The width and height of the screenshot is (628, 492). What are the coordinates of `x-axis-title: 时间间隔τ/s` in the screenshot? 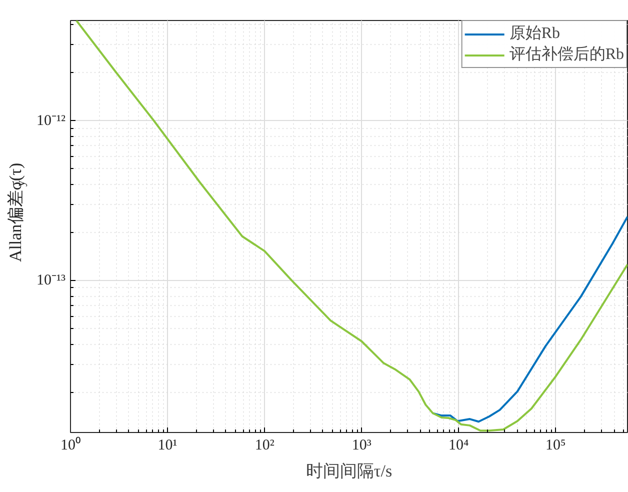 It's located at (349, 471).